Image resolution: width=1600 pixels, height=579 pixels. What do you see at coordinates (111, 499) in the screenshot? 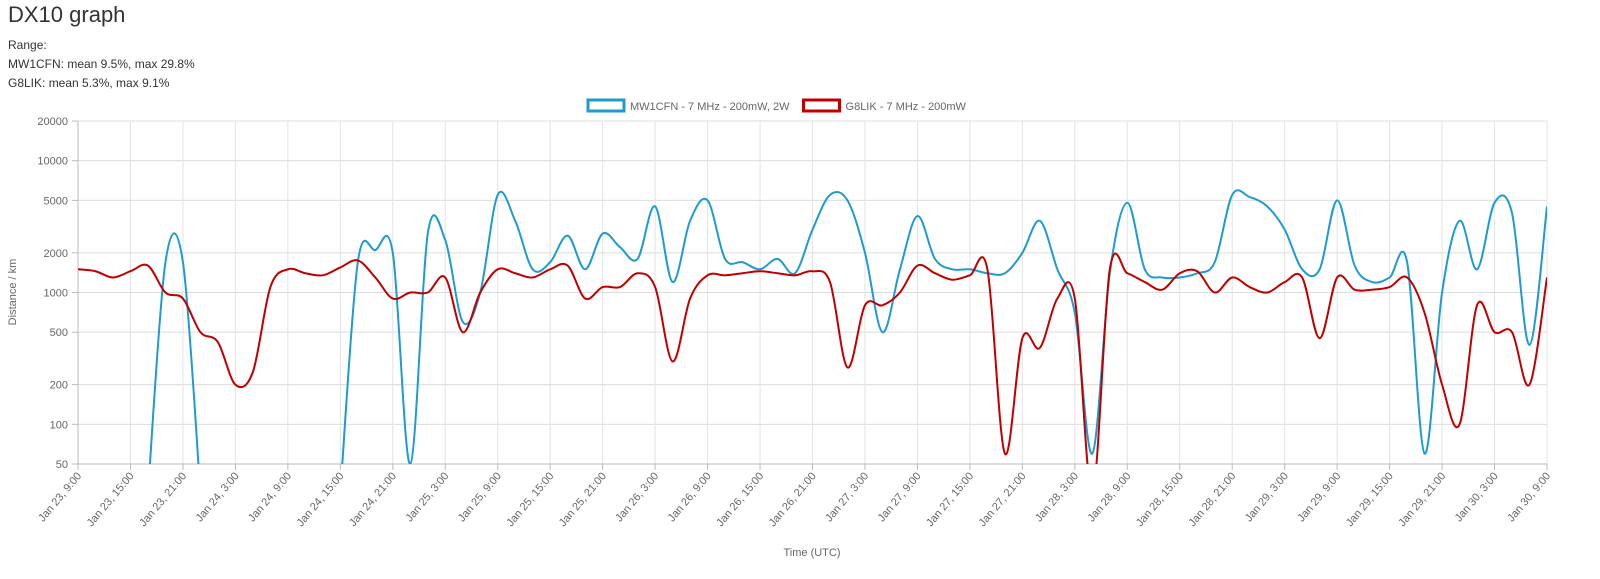
I see `x-tick-label: Jan 23, 15:00` at bounding box center [111, 499].